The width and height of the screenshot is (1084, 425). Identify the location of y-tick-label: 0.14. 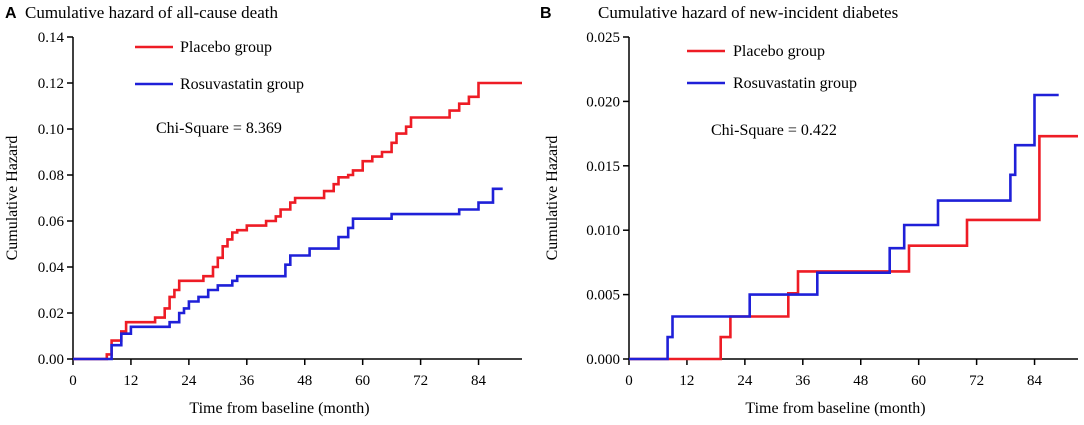
(51, 38).